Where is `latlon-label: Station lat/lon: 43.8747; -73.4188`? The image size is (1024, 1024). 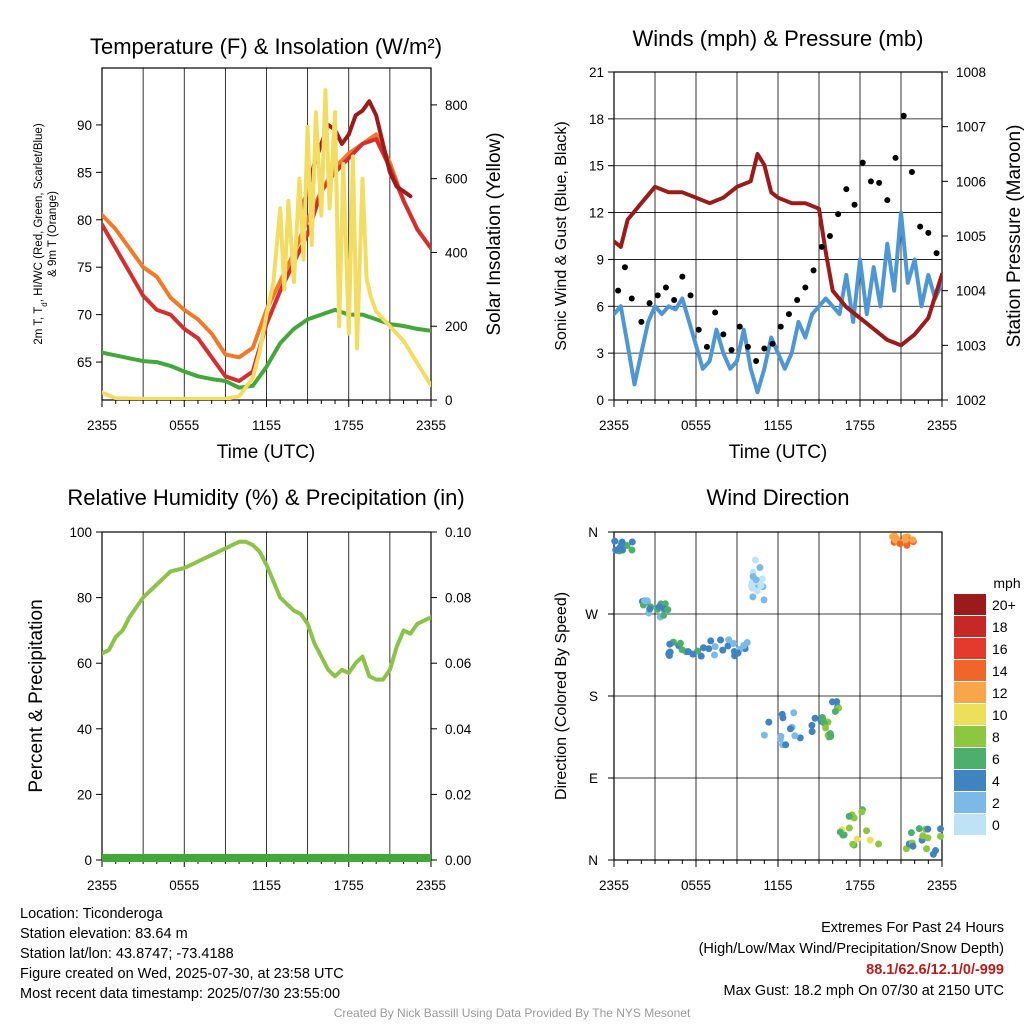 latlon-label: Station lat/lon: 43.8747; -73.4188 is located at coordinates (127, 954).